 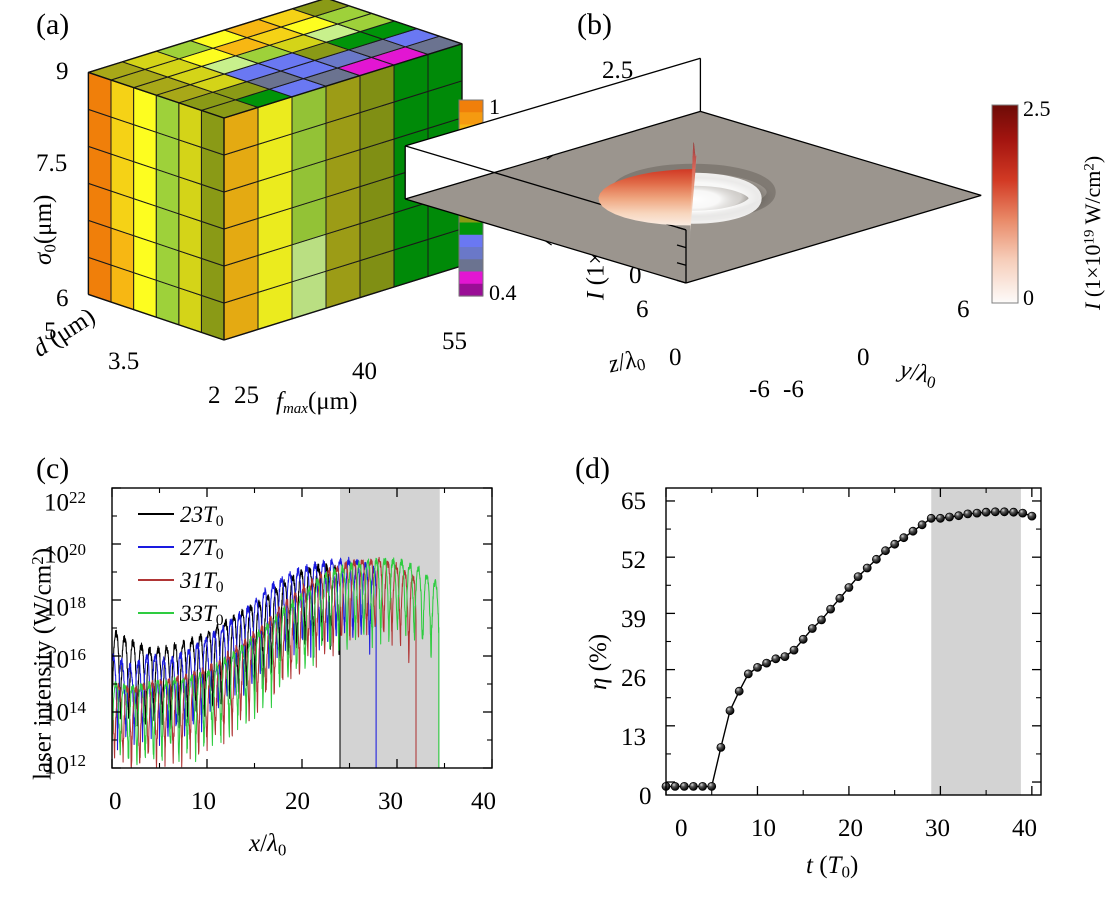 I want to click on panel-c-y-tick-22: 1022, so click(x=65, y=502).